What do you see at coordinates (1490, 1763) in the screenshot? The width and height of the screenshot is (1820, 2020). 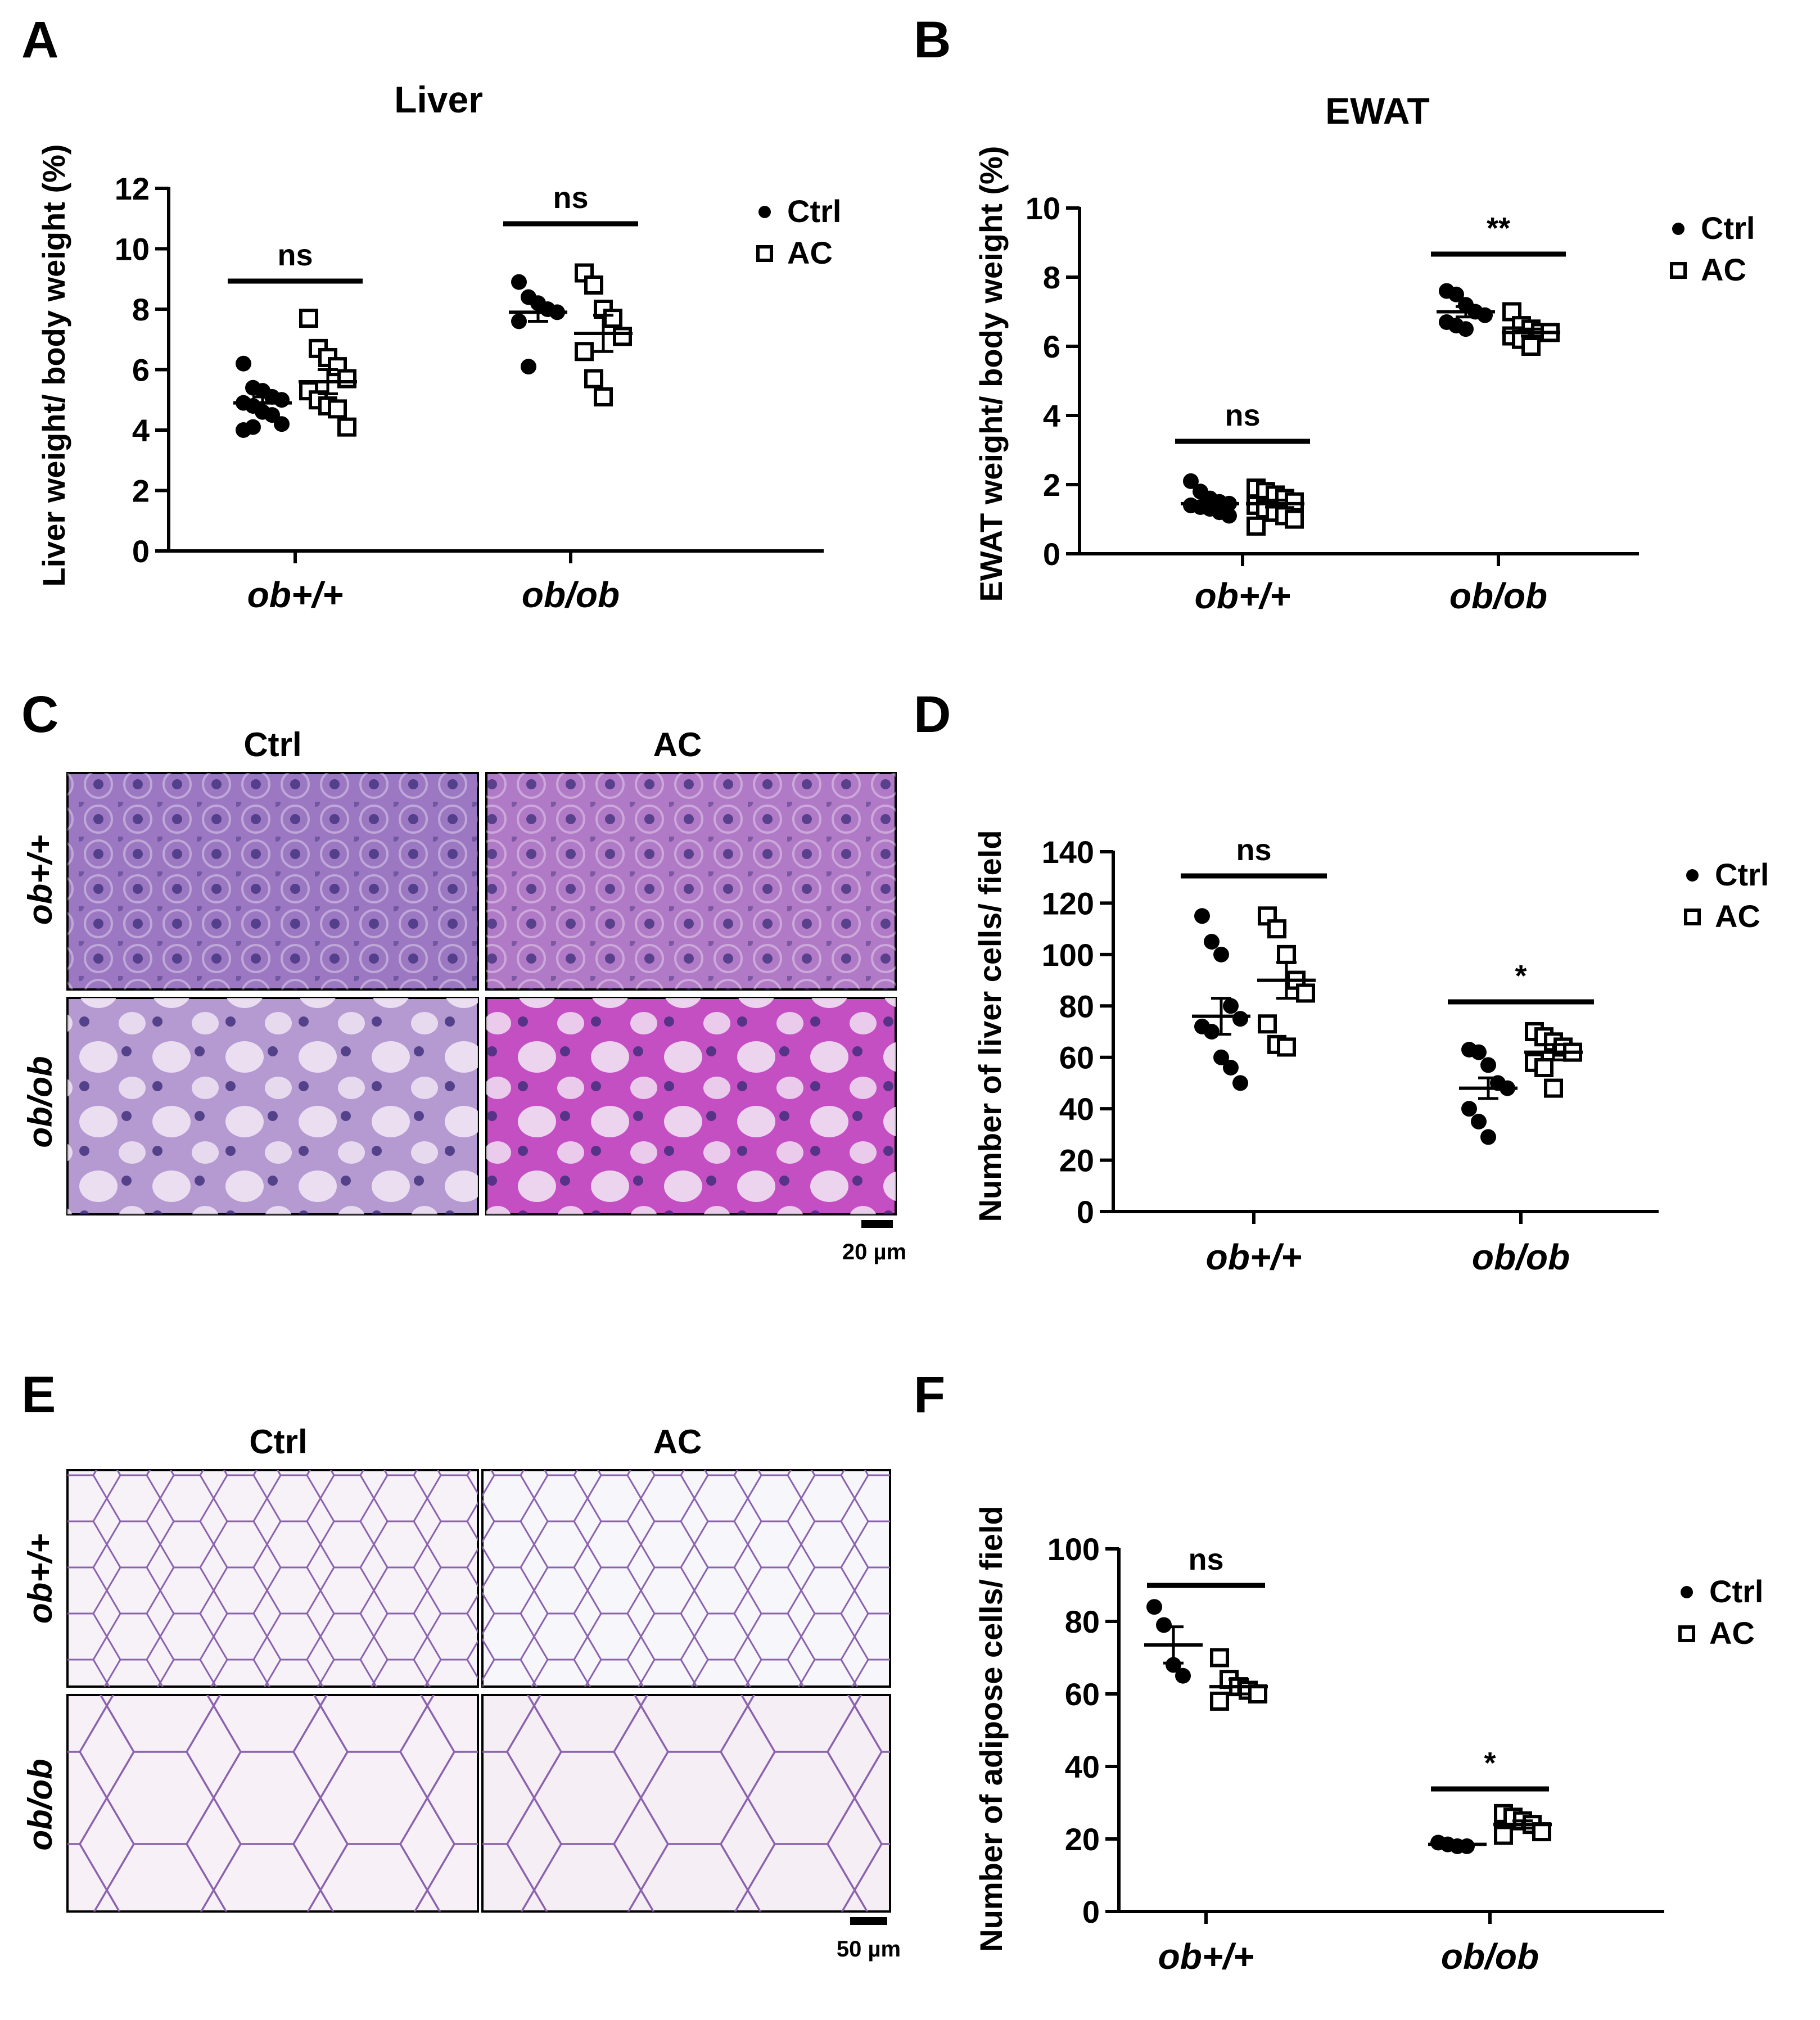 I see `significance-label: *` at bounding box center [1490, 1763].